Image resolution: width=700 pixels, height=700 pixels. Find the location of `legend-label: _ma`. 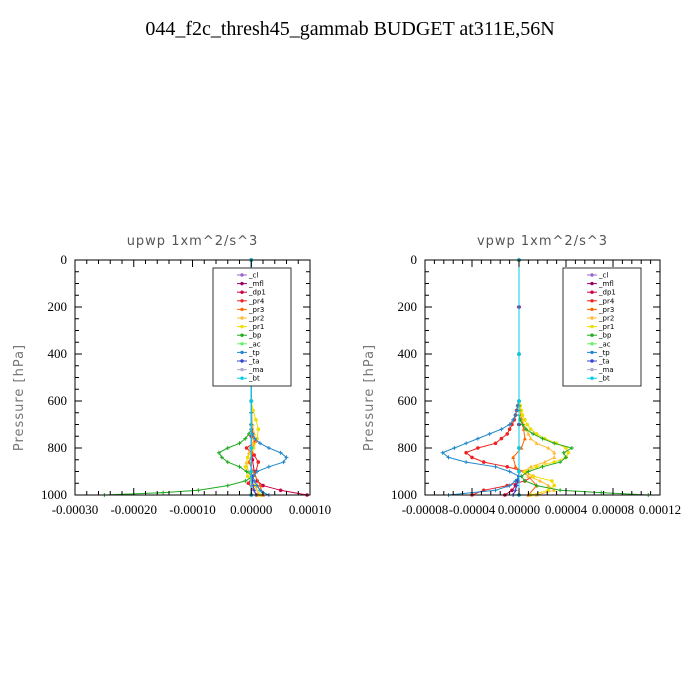

legend-label: _ma is located at coordinates (256, 370).